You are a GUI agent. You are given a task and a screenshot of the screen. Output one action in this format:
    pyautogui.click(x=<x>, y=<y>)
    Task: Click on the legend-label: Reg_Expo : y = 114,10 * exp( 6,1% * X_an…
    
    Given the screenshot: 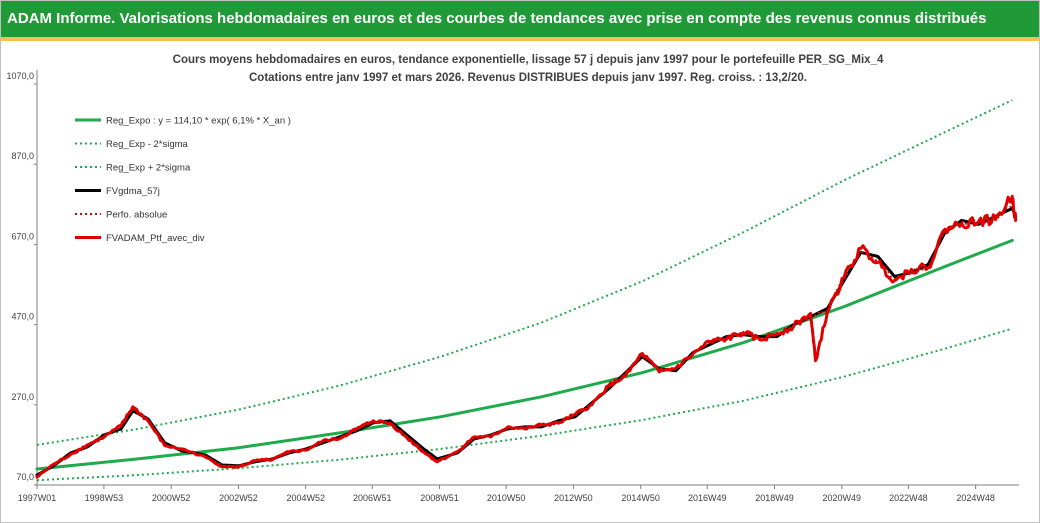 What is the action you would take?
    pyautogui.click(x=198, y=121)
    